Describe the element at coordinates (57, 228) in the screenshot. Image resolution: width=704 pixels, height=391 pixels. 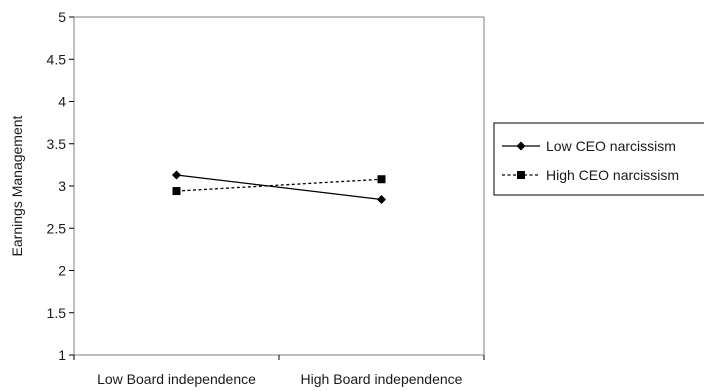
I see `y-tick-label: 2.5` at that location.